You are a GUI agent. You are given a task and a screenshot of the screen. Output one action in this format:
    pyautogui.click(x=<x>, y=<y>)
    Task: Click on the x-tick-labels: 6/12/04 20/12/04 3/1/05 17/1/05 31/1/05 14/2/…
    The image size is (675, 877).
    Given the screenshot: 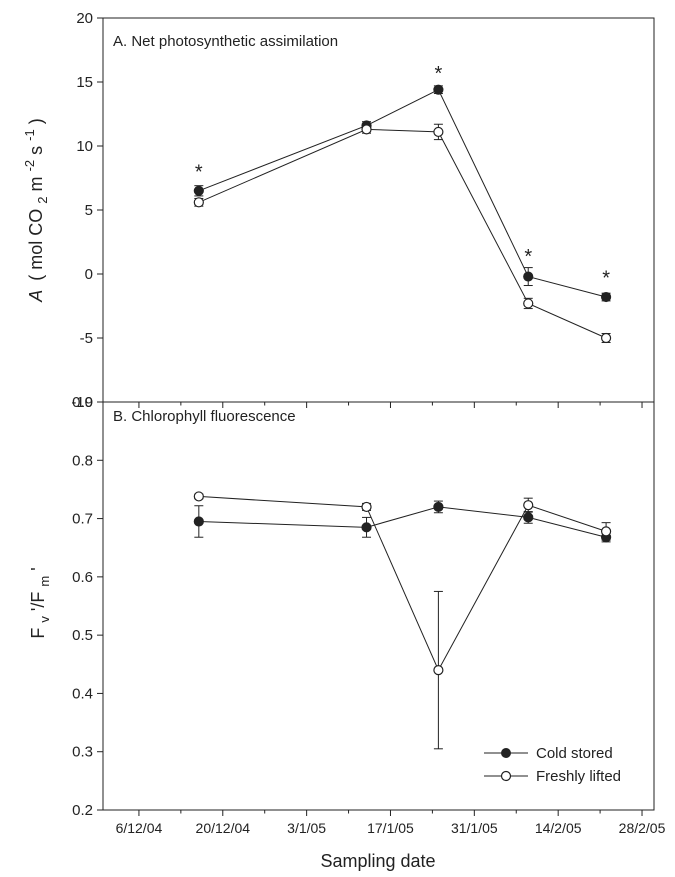 What is the action you would take?
    pyautogui.click(x=391, y=828)
    